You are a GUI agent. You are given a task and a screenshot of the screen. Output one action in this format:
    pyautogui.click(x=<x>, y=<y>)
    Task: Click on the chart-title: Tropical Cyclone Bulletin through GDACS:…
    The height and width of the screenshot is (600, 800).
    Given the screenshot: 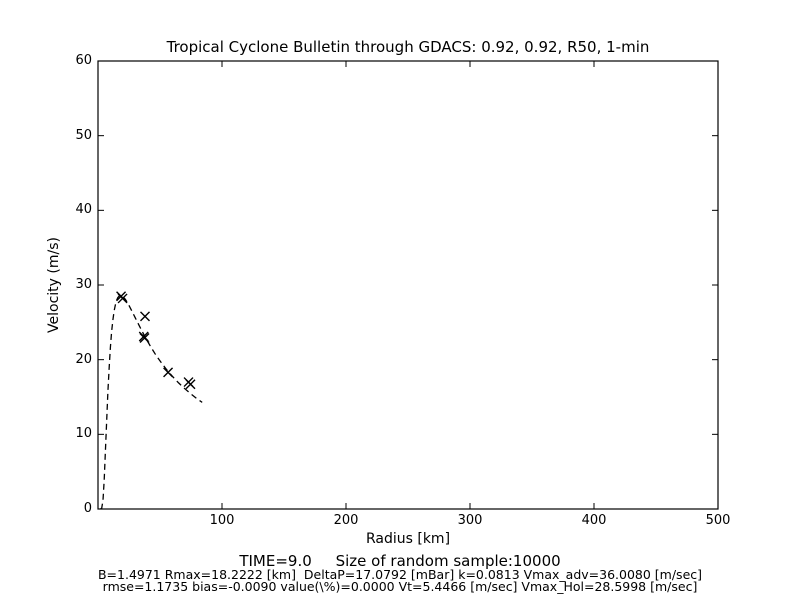 What is the action you would take?
    pyautogui.click(x=408, y=47)
    